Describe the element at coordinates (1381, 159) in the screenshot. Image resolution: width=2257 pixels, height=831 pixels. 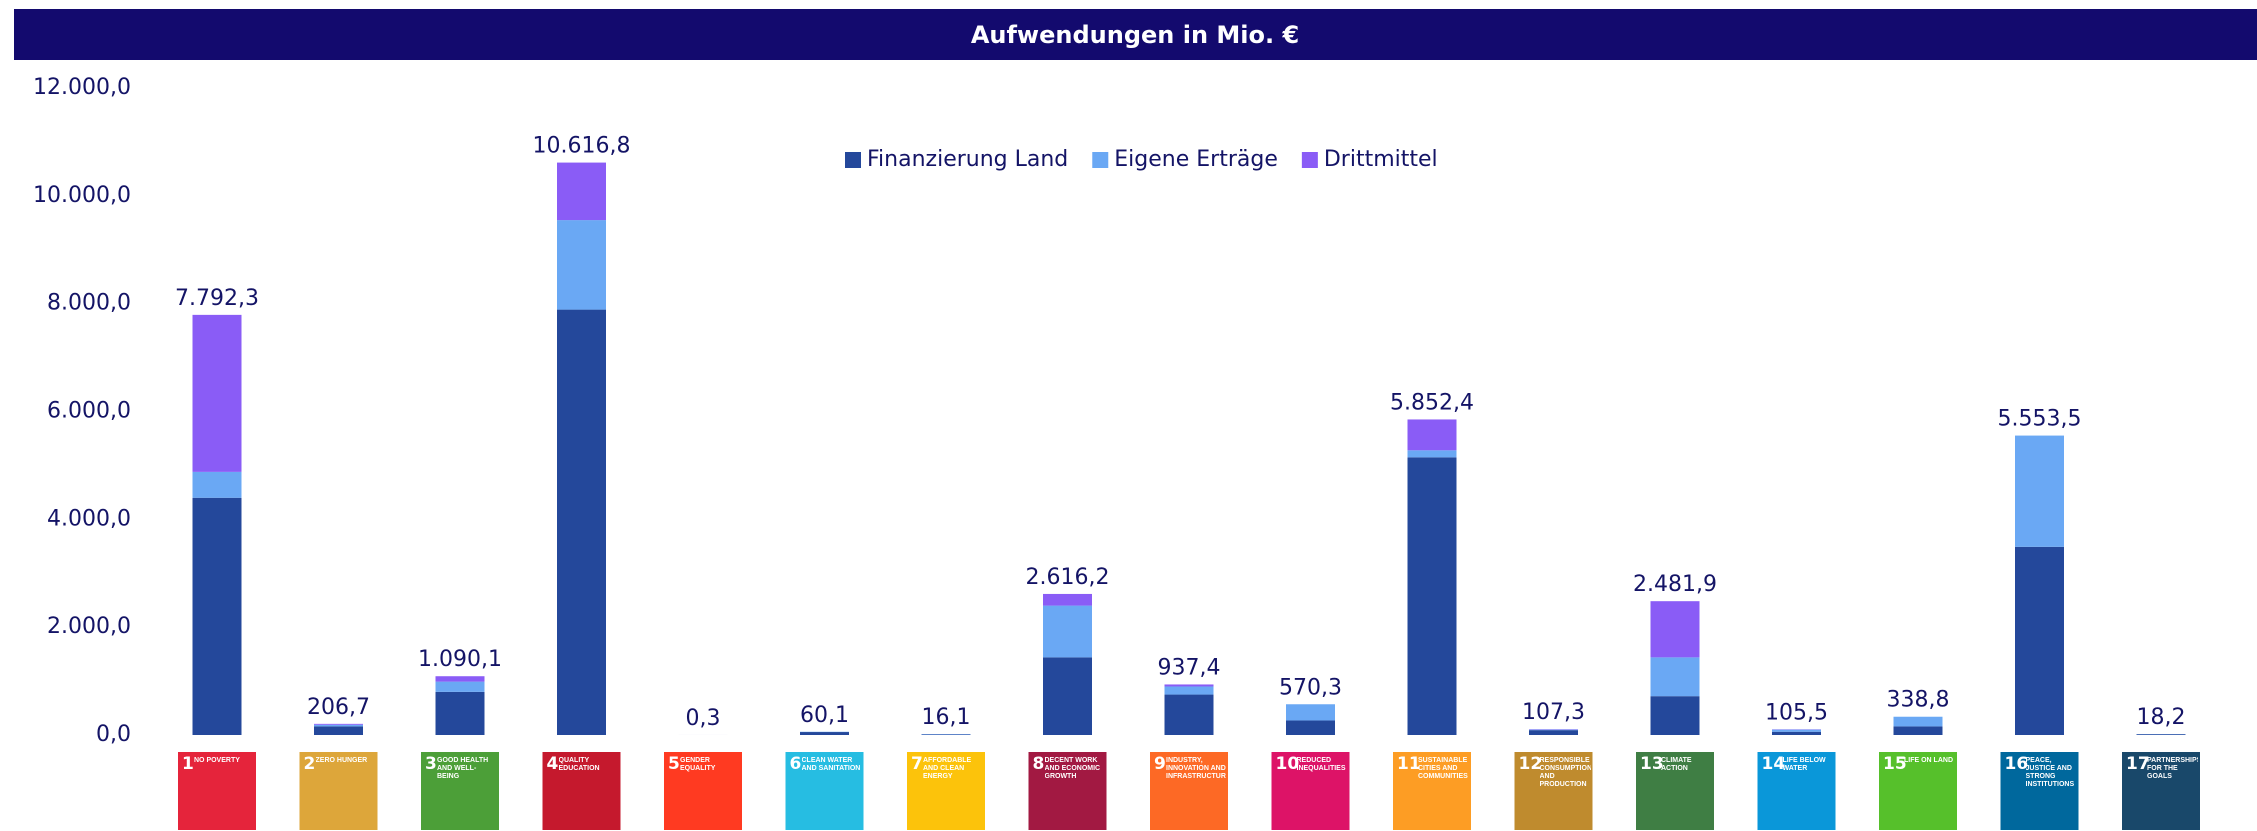
I see `legend-label: Drittmittel` at that location.